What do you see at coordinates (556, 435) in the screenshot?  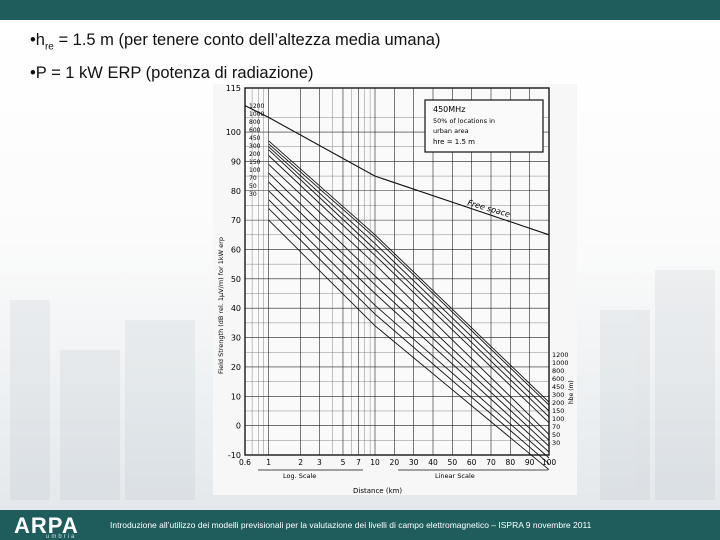 I see `right-height-label: 50` at bounding box center [556, 435].